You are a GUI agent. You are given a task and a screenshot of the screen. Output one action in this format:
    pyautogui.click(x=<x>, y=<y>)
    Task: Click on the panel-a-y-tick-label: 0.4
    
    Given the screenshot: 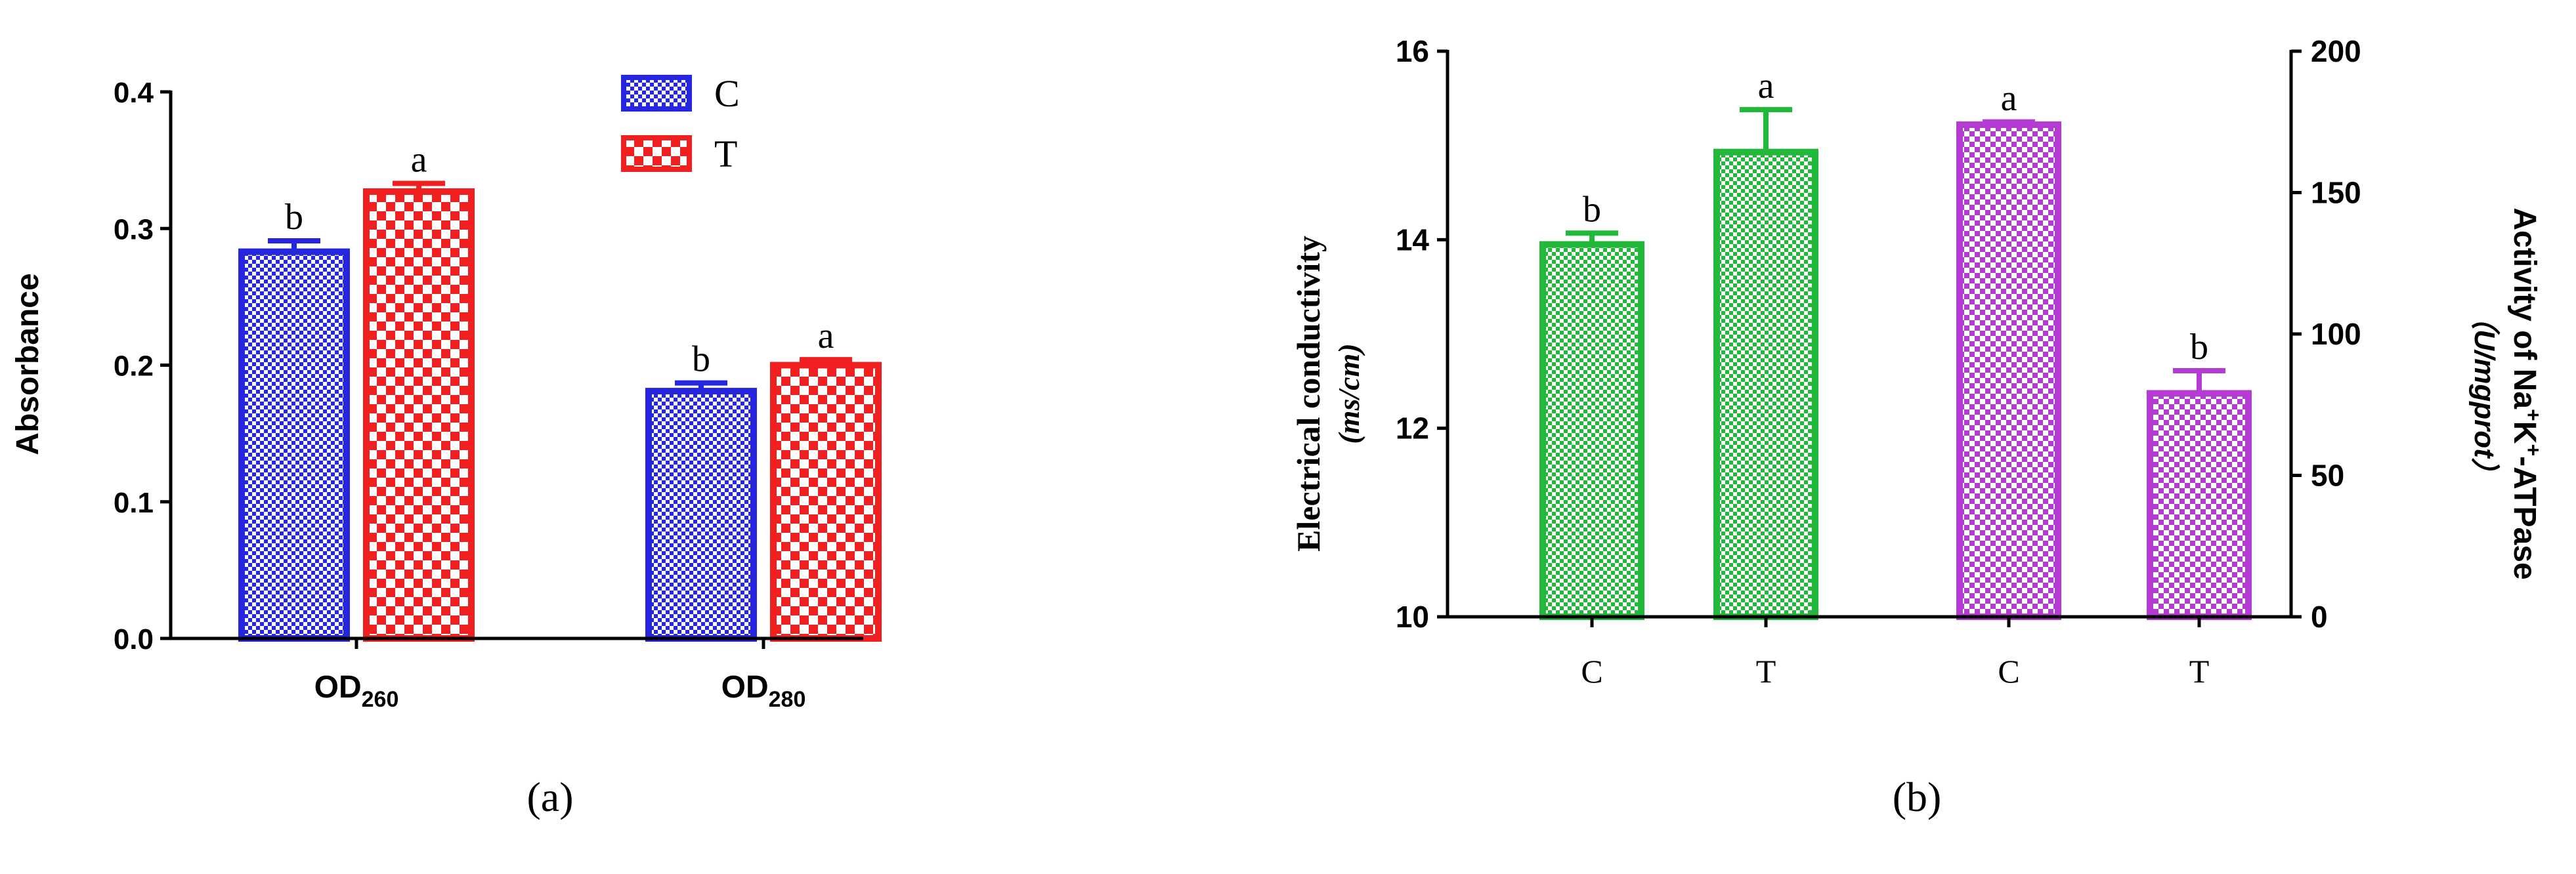 What is the action you would take?
    pyautogui.click(x=134, y=93)
    